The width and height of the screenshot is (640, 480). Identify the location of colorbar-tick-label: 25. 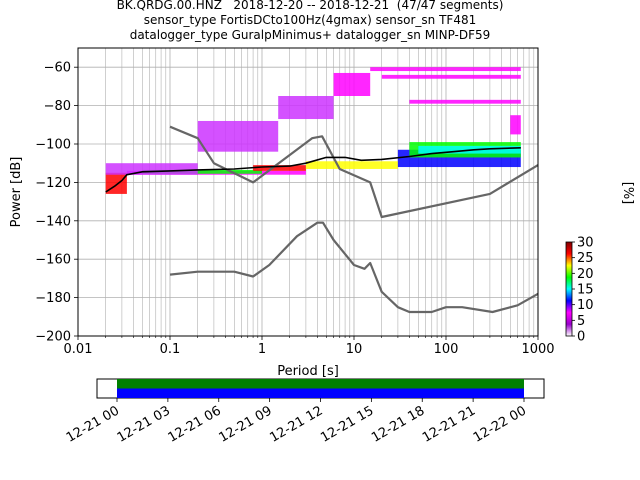
(585, 258).